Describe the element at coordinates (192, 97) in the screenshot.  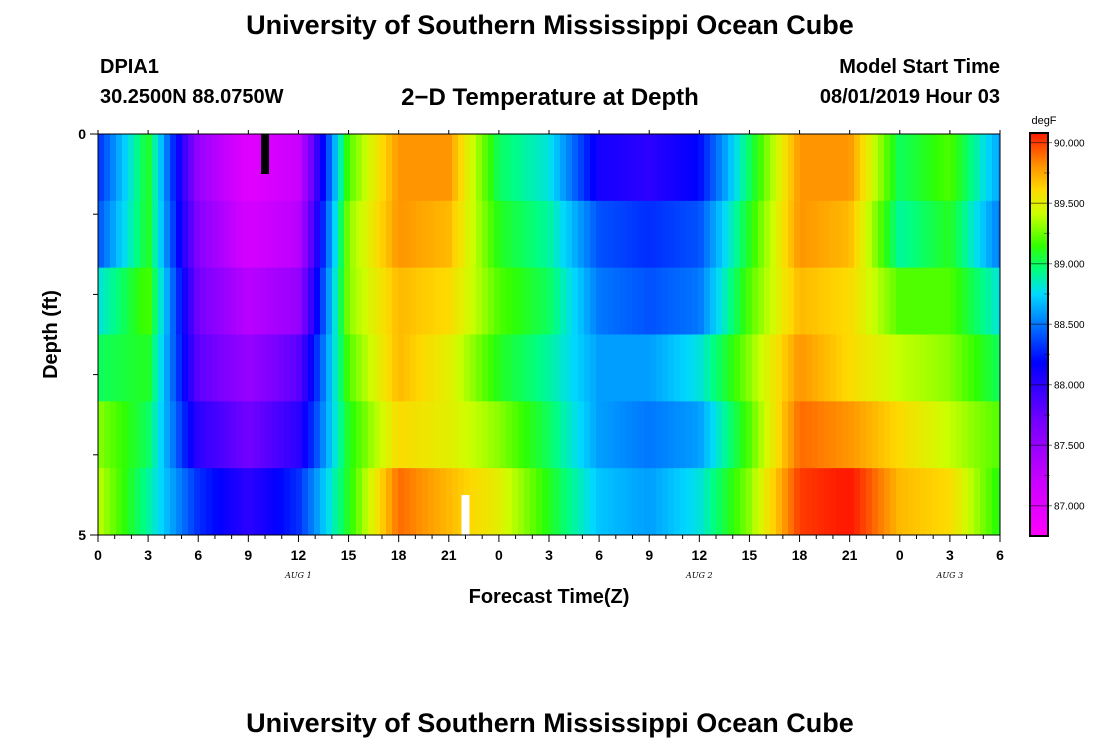
I see `station-coordinates: 30.2500N 88.0750W` at that location.